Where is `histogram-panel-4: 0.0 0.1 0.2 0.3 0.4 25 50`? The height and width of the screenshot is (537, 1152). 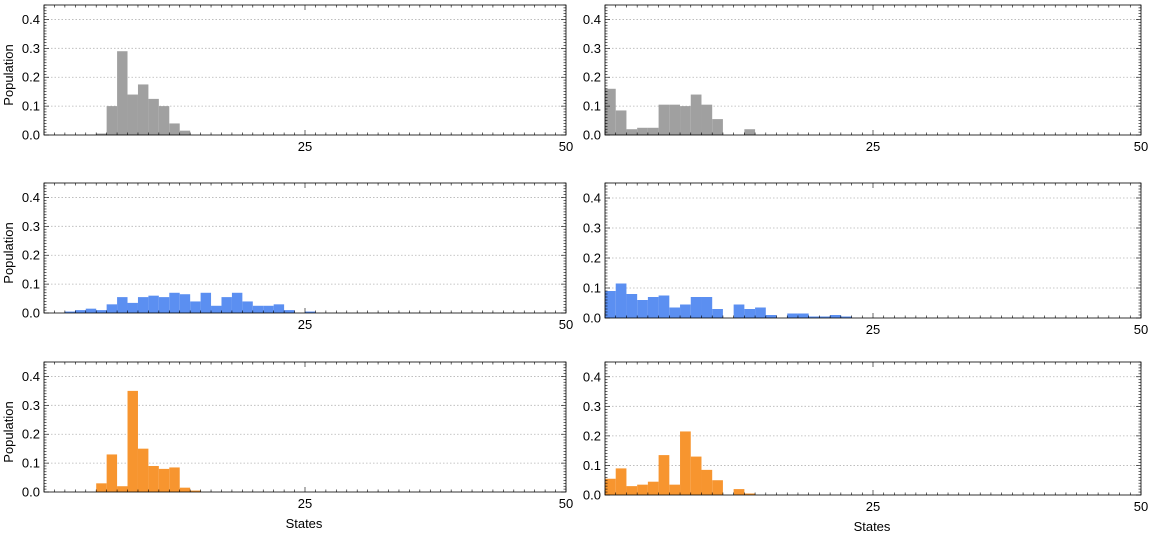 histogram-panel-4: 0.0 0.1 0.2 0.3 0.4 25 50 is located at coordinates (865, 259).